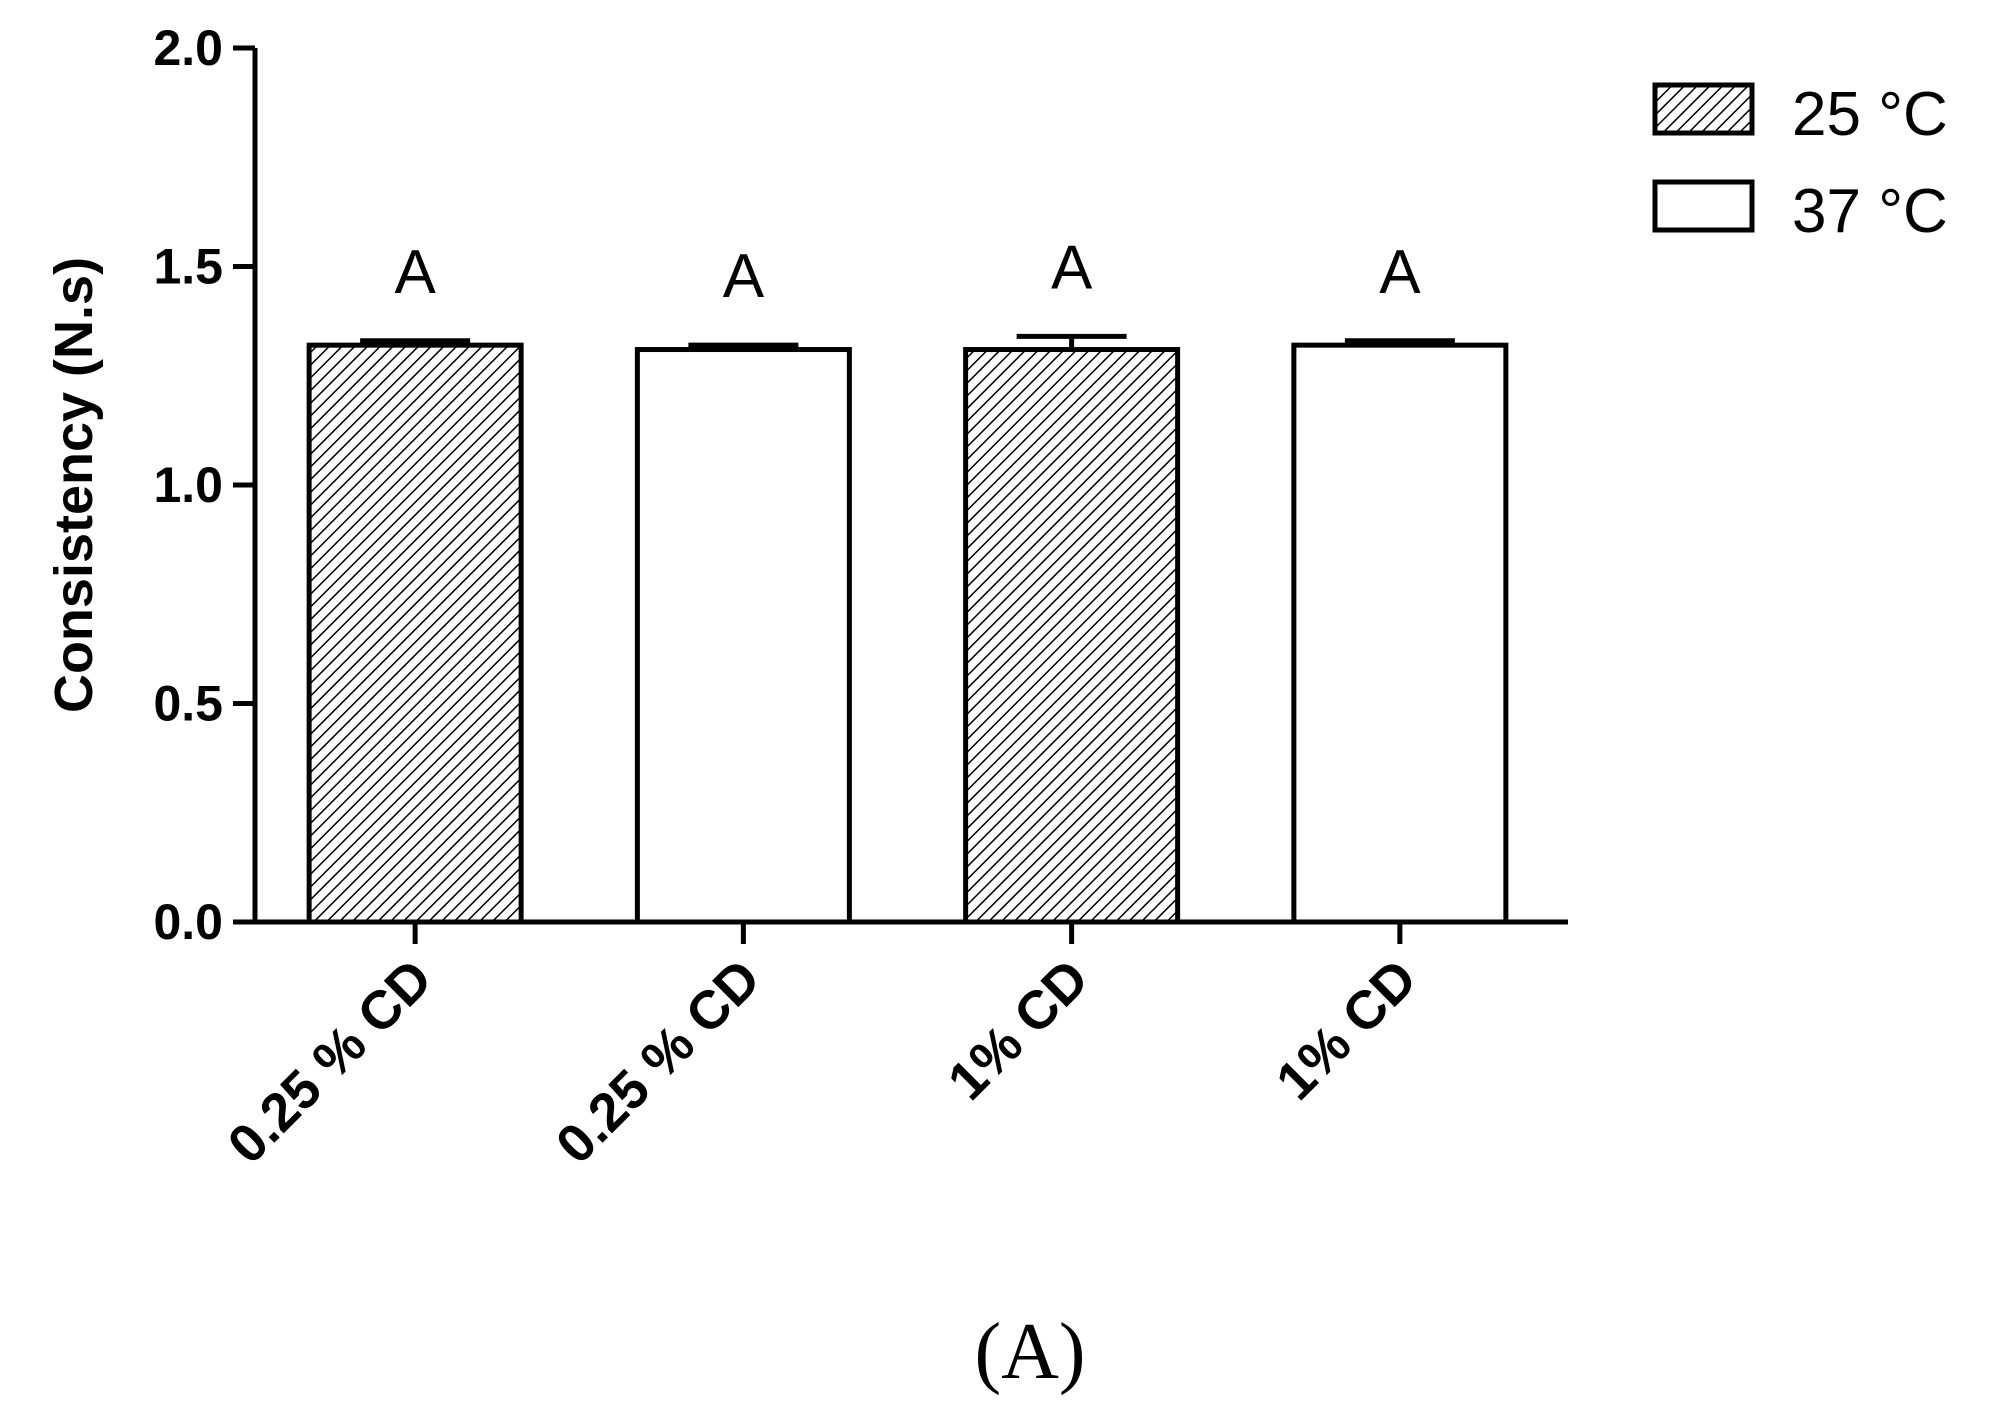 The image size is (2012, 1402). I want to click on legend: 25 °C 37 °C, so click(1800, 163).